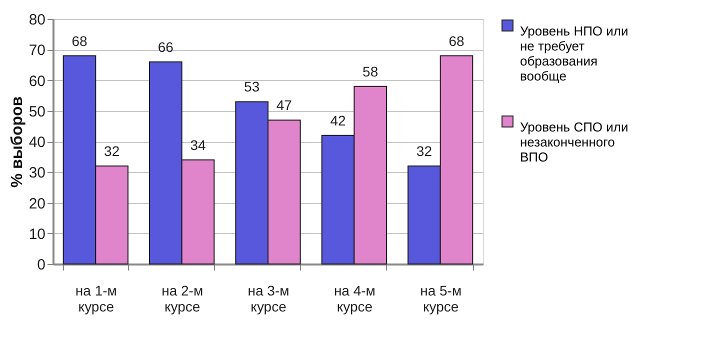 The width and height of the screenshot is (724, 343). I want to click on y-tick-label: 50, so click(37, 111).